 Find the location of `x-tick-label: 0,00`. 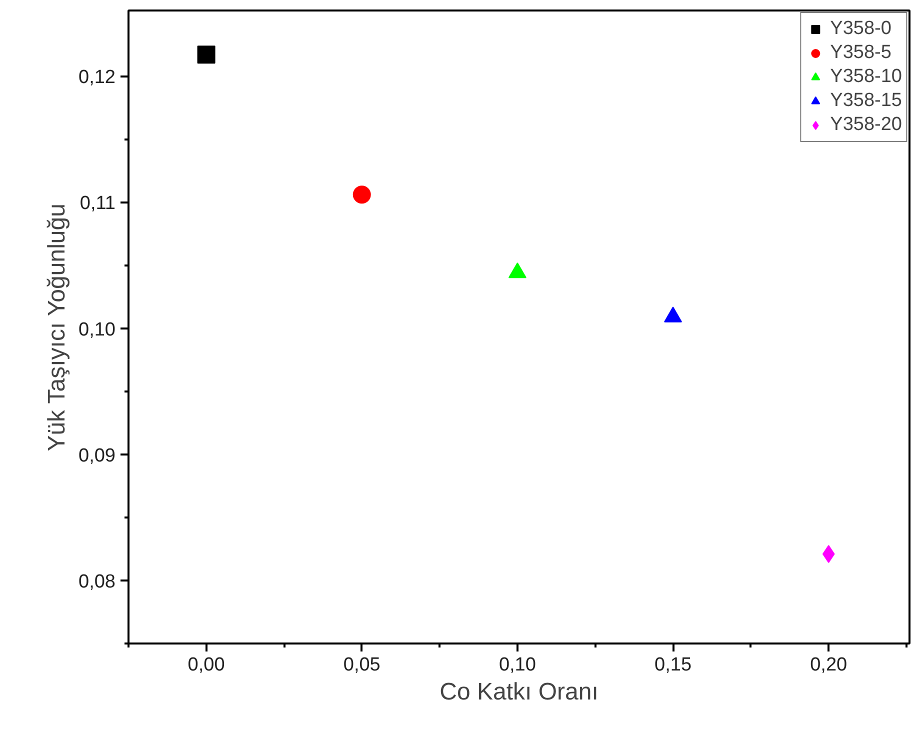

x-tick-label: 0,00 is located at coordinates (206, 665).